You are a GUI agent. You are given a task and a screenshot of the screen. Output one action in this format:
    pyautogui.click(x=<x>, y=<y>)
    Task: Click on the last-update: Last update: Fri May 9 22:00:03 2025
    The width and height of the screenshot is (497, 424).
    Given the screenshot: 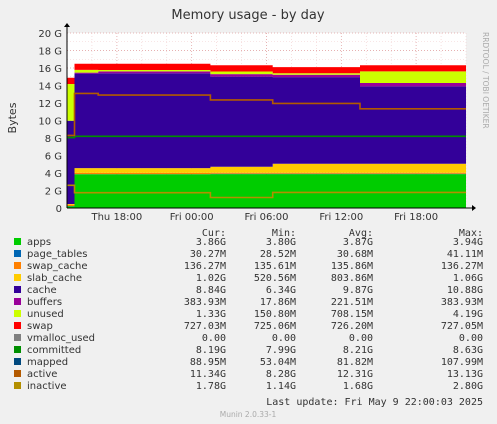 What is the action you would take?
    pyautogui.click(x=374, y=402)
    